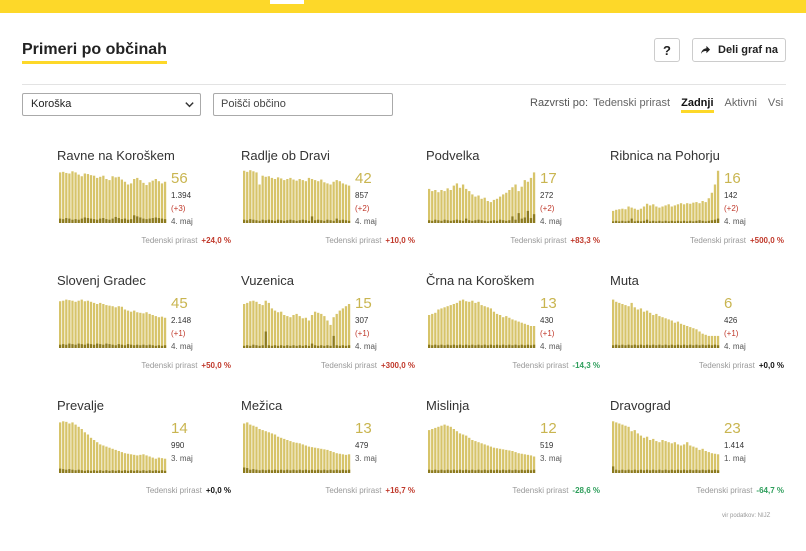 The height and width of the screenshot is (551, 806). I want to click on search-input: Poišči občino, so click(303, 104).